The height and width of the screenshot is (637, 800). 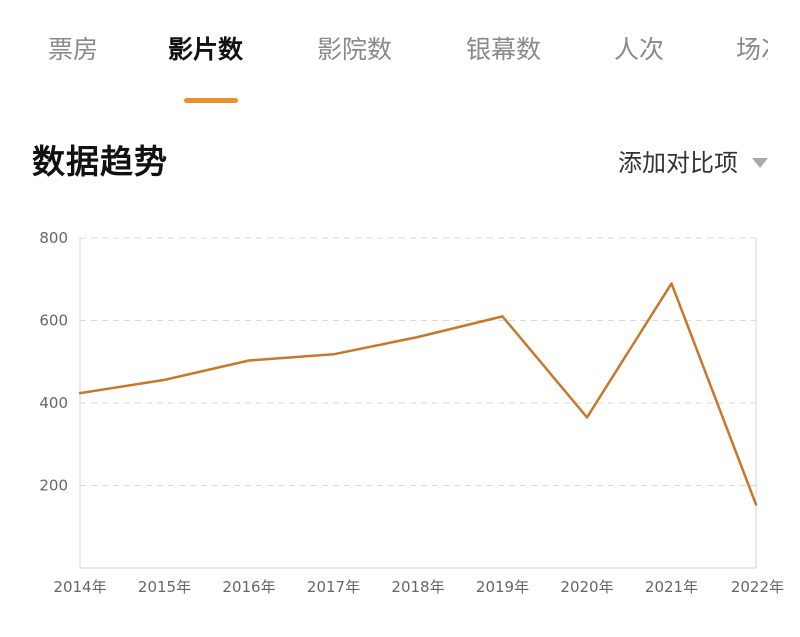 What do you see at coordinates (417, 587) in the screenshot?
I see `x-tick-label-4: 2018年` at bounding box center [417, 587].